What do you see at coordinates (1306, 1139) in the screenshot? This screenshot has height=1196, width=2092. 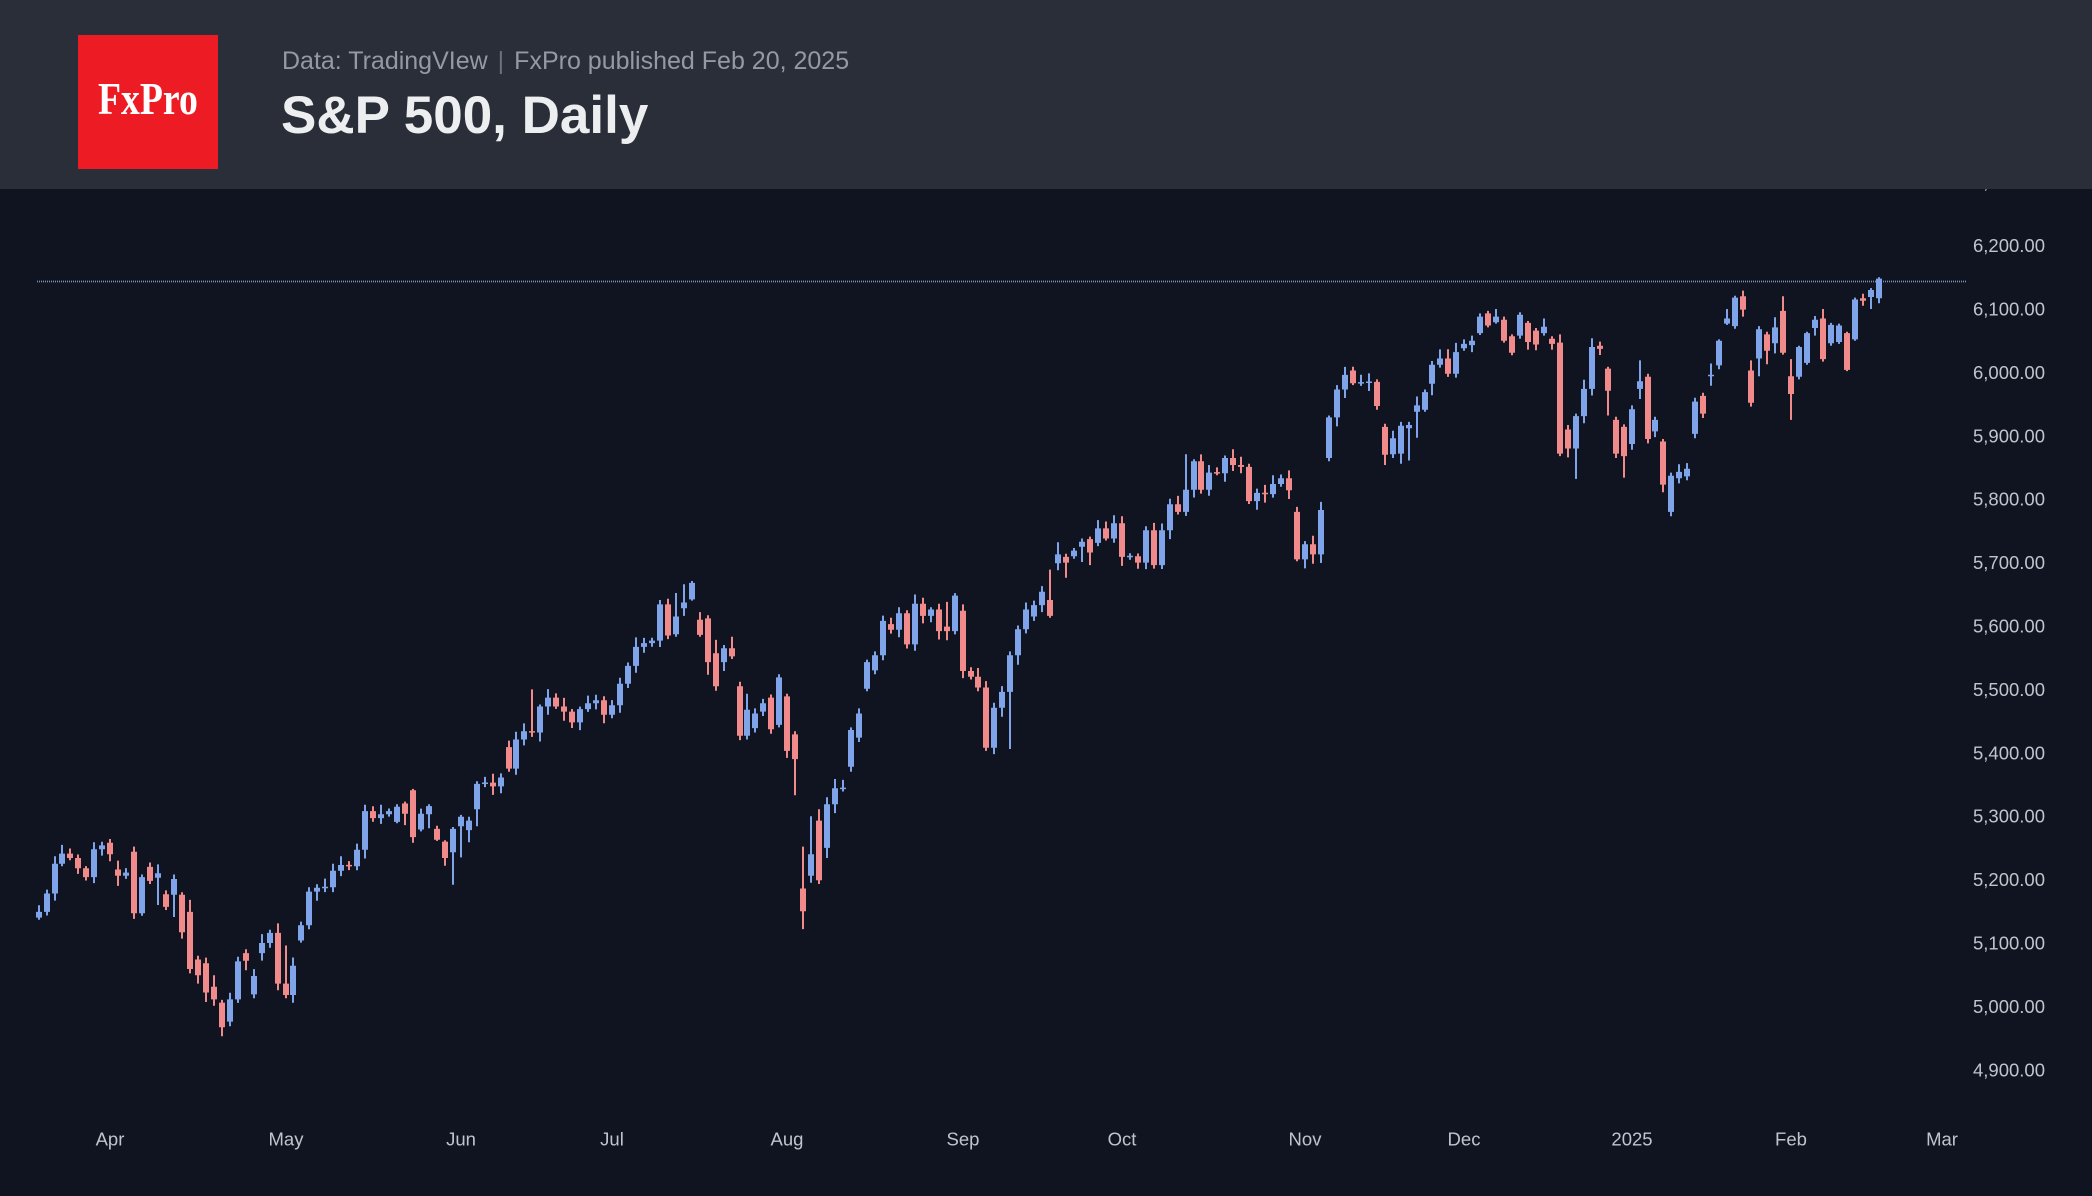 I see `svg-text: Nov` at bounding box center [1306, 1139].